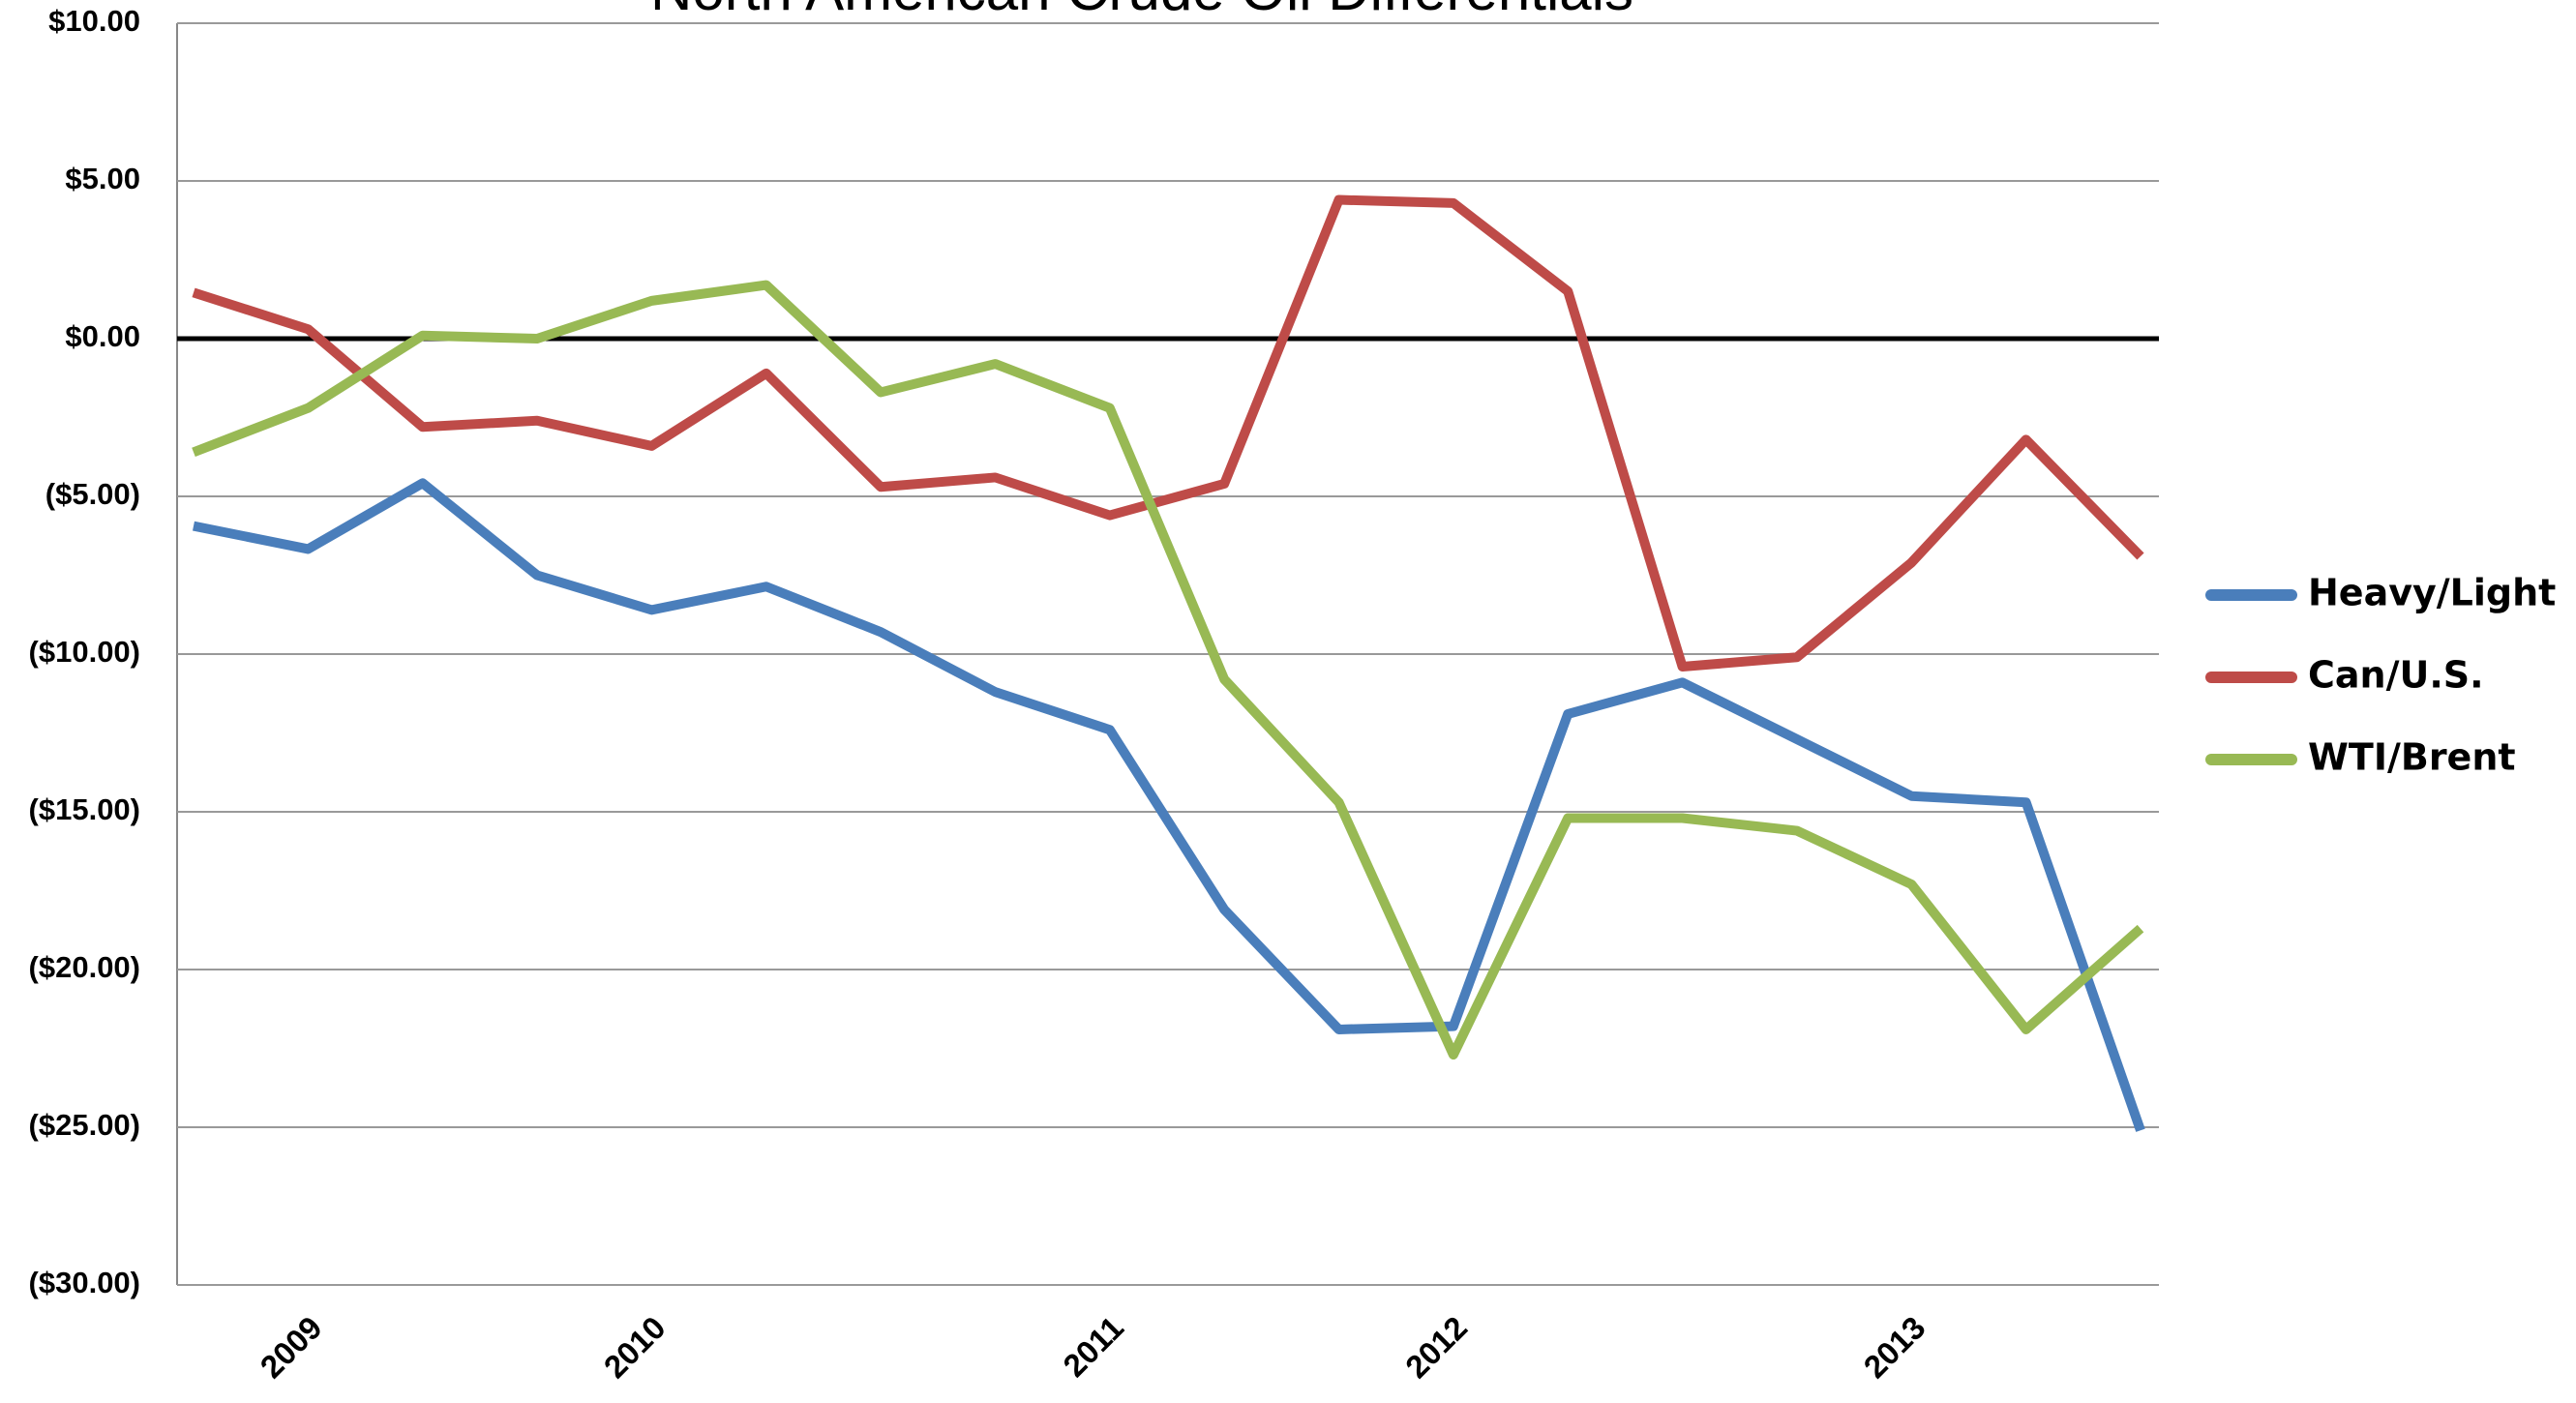  What do you see at coordinates (102, 178) in the screenshot?
I see `y-tick-label: $5.00` at bounding box center [102, 178].